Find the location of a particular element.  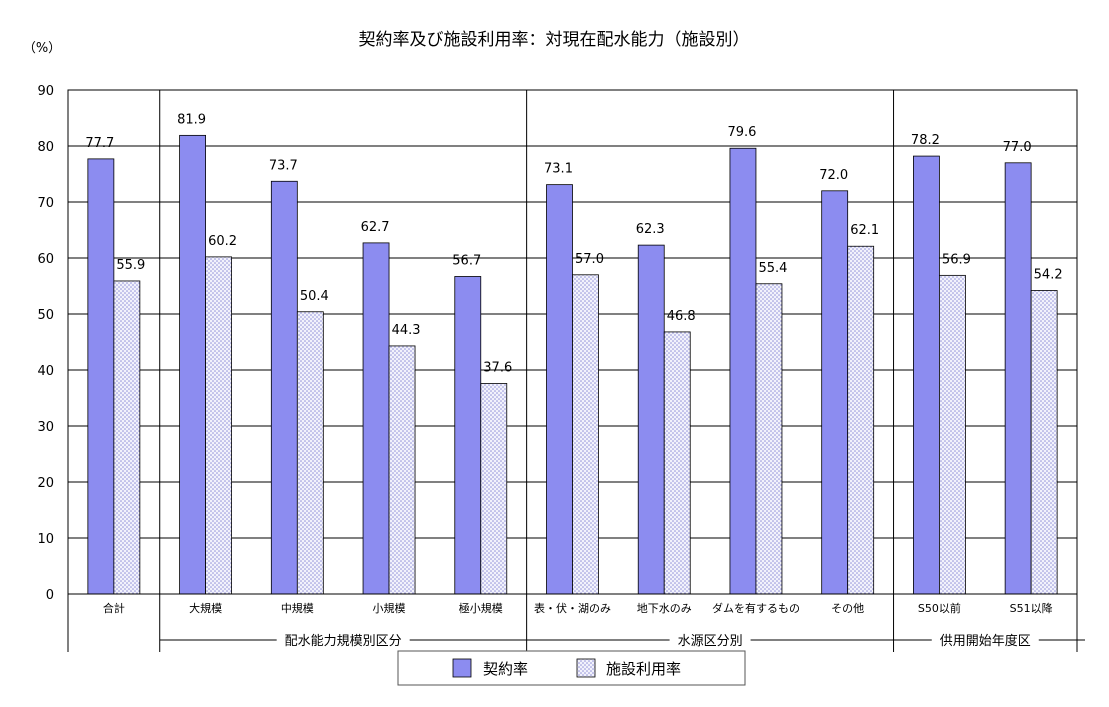

category-label: ダムを有するもの is located at coordinates (756, 608).